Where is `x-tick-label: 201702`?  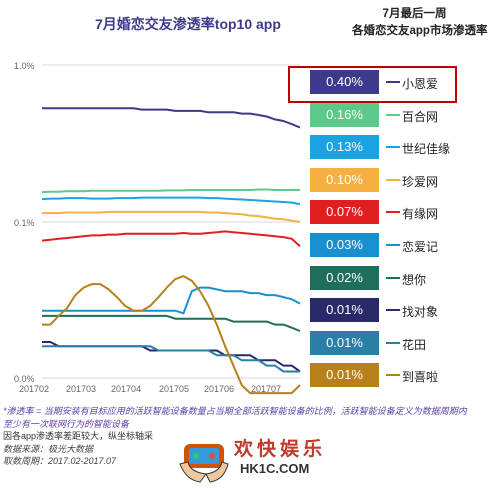 x-tick-label: 201702 is located at coordinates (34, 389).